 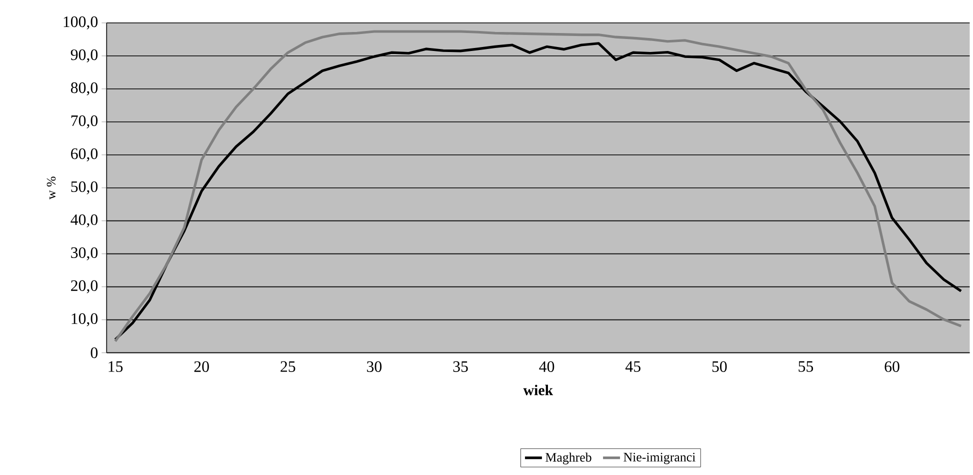 What do you see at coordinates (201, 366) in the screenshot?
I see `x-tick-label: 20` at bounding box center [201, 366].